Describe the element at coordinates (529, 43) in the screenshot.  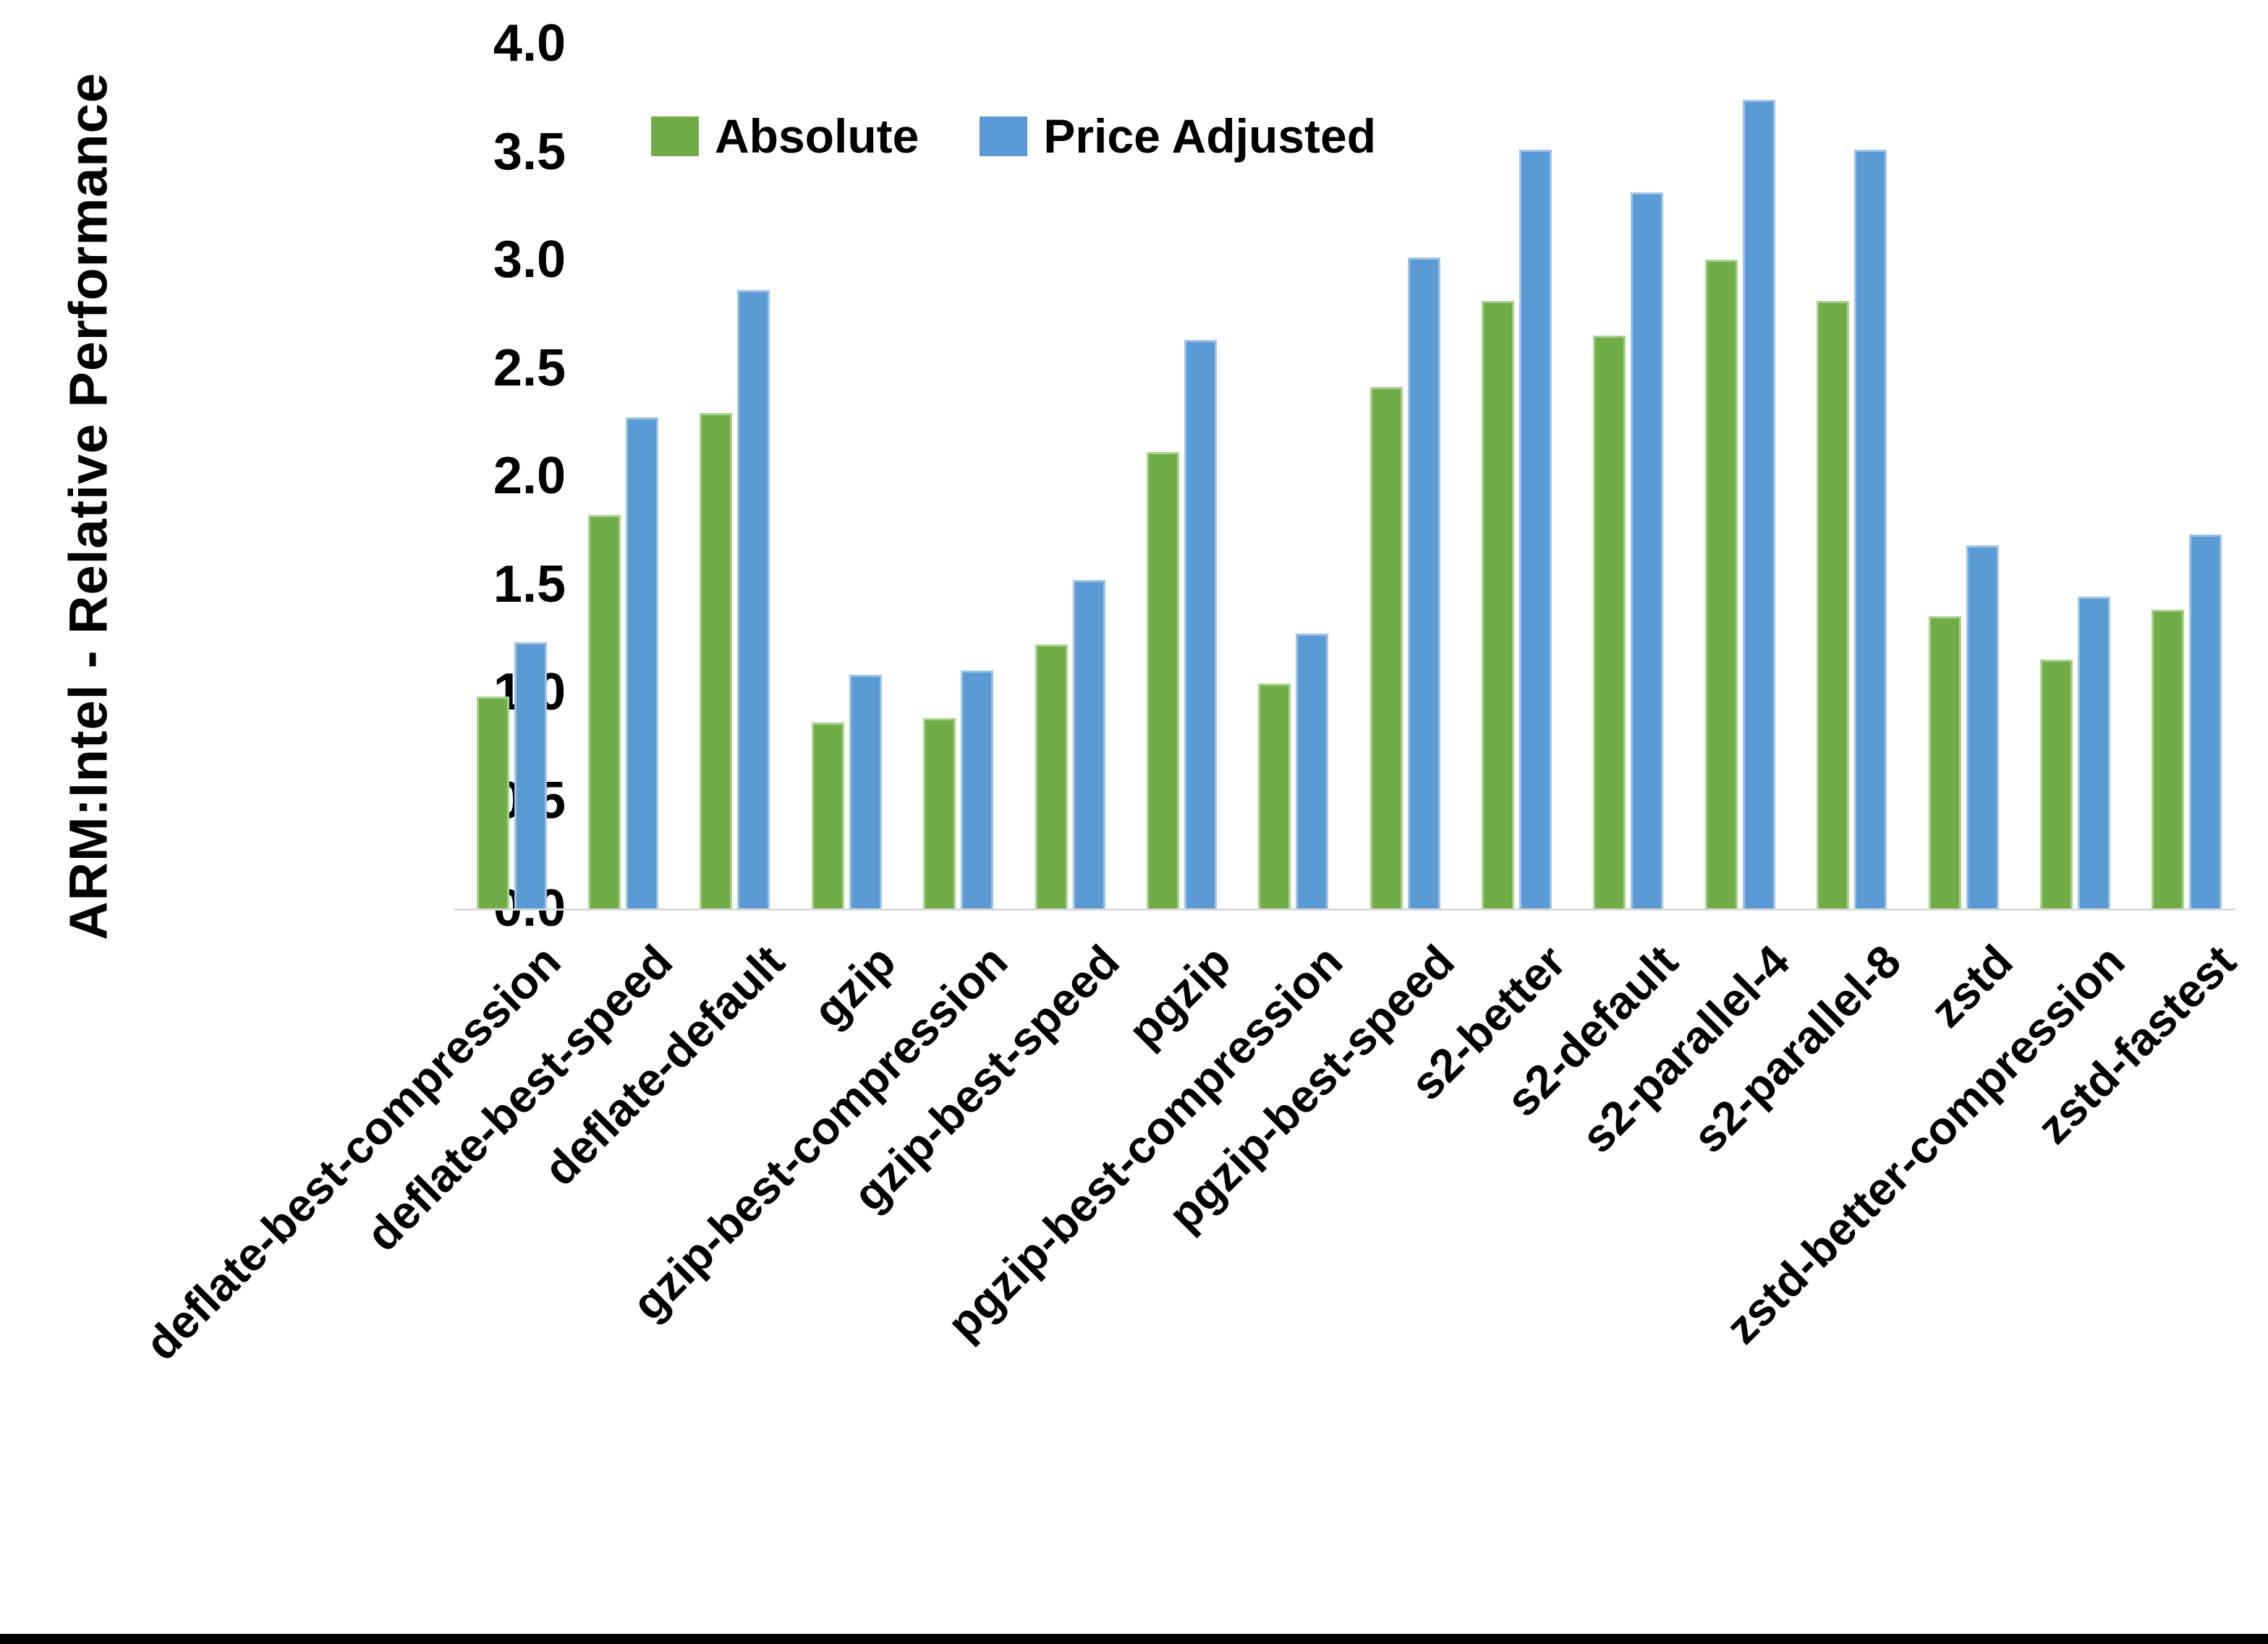
I see `y-tick-label: 4.0` at that location.